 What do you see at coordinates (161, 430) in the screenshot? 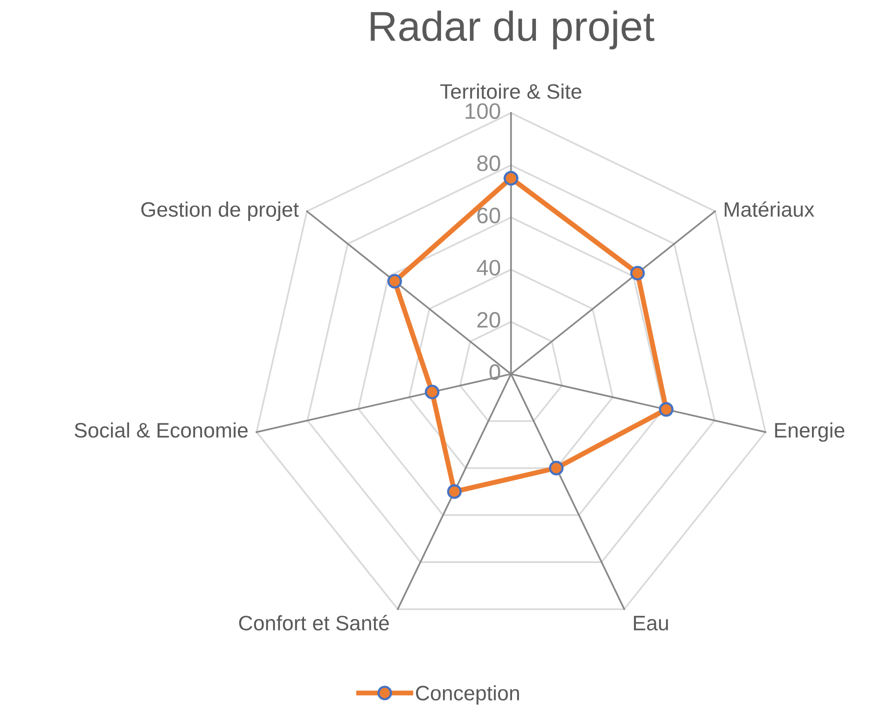
I see `spoke-label: Social & Economie` at bounding box center [161, 430].